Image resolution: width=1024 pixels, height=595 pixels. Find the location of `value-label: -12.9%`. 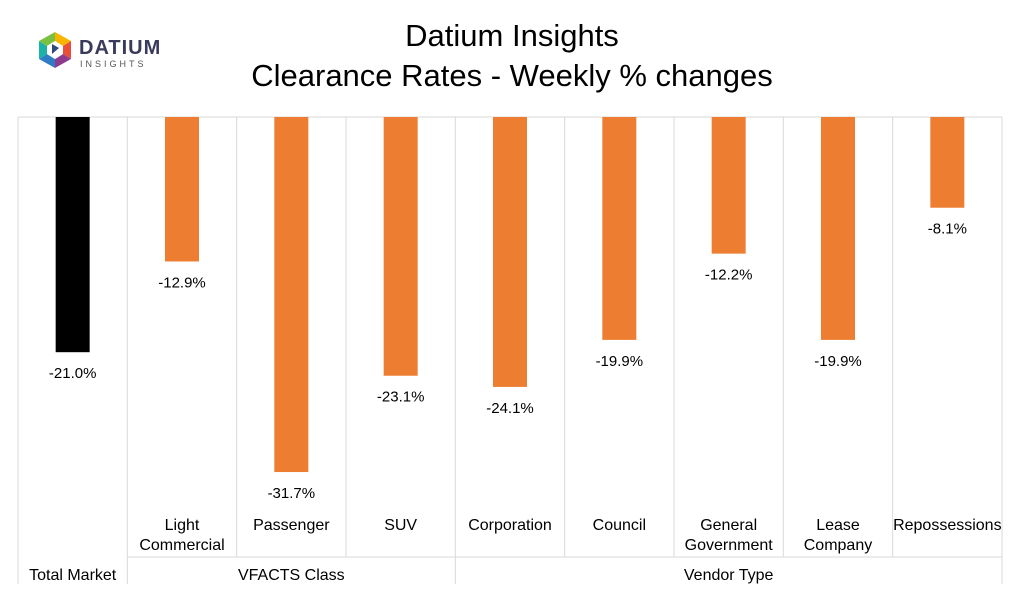

value-label: -12.9% is located at coordinates (182, 282).